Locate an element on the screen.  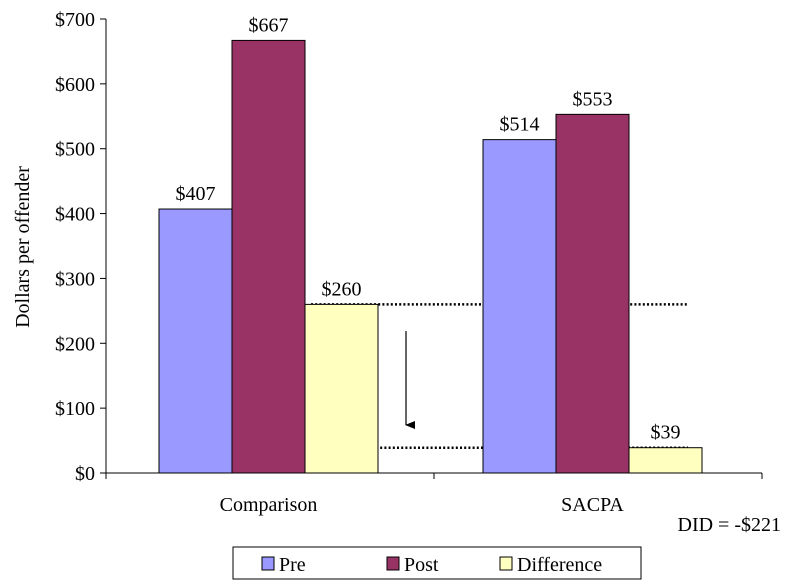
data-label: $260 is located at coordinates (342, 289).